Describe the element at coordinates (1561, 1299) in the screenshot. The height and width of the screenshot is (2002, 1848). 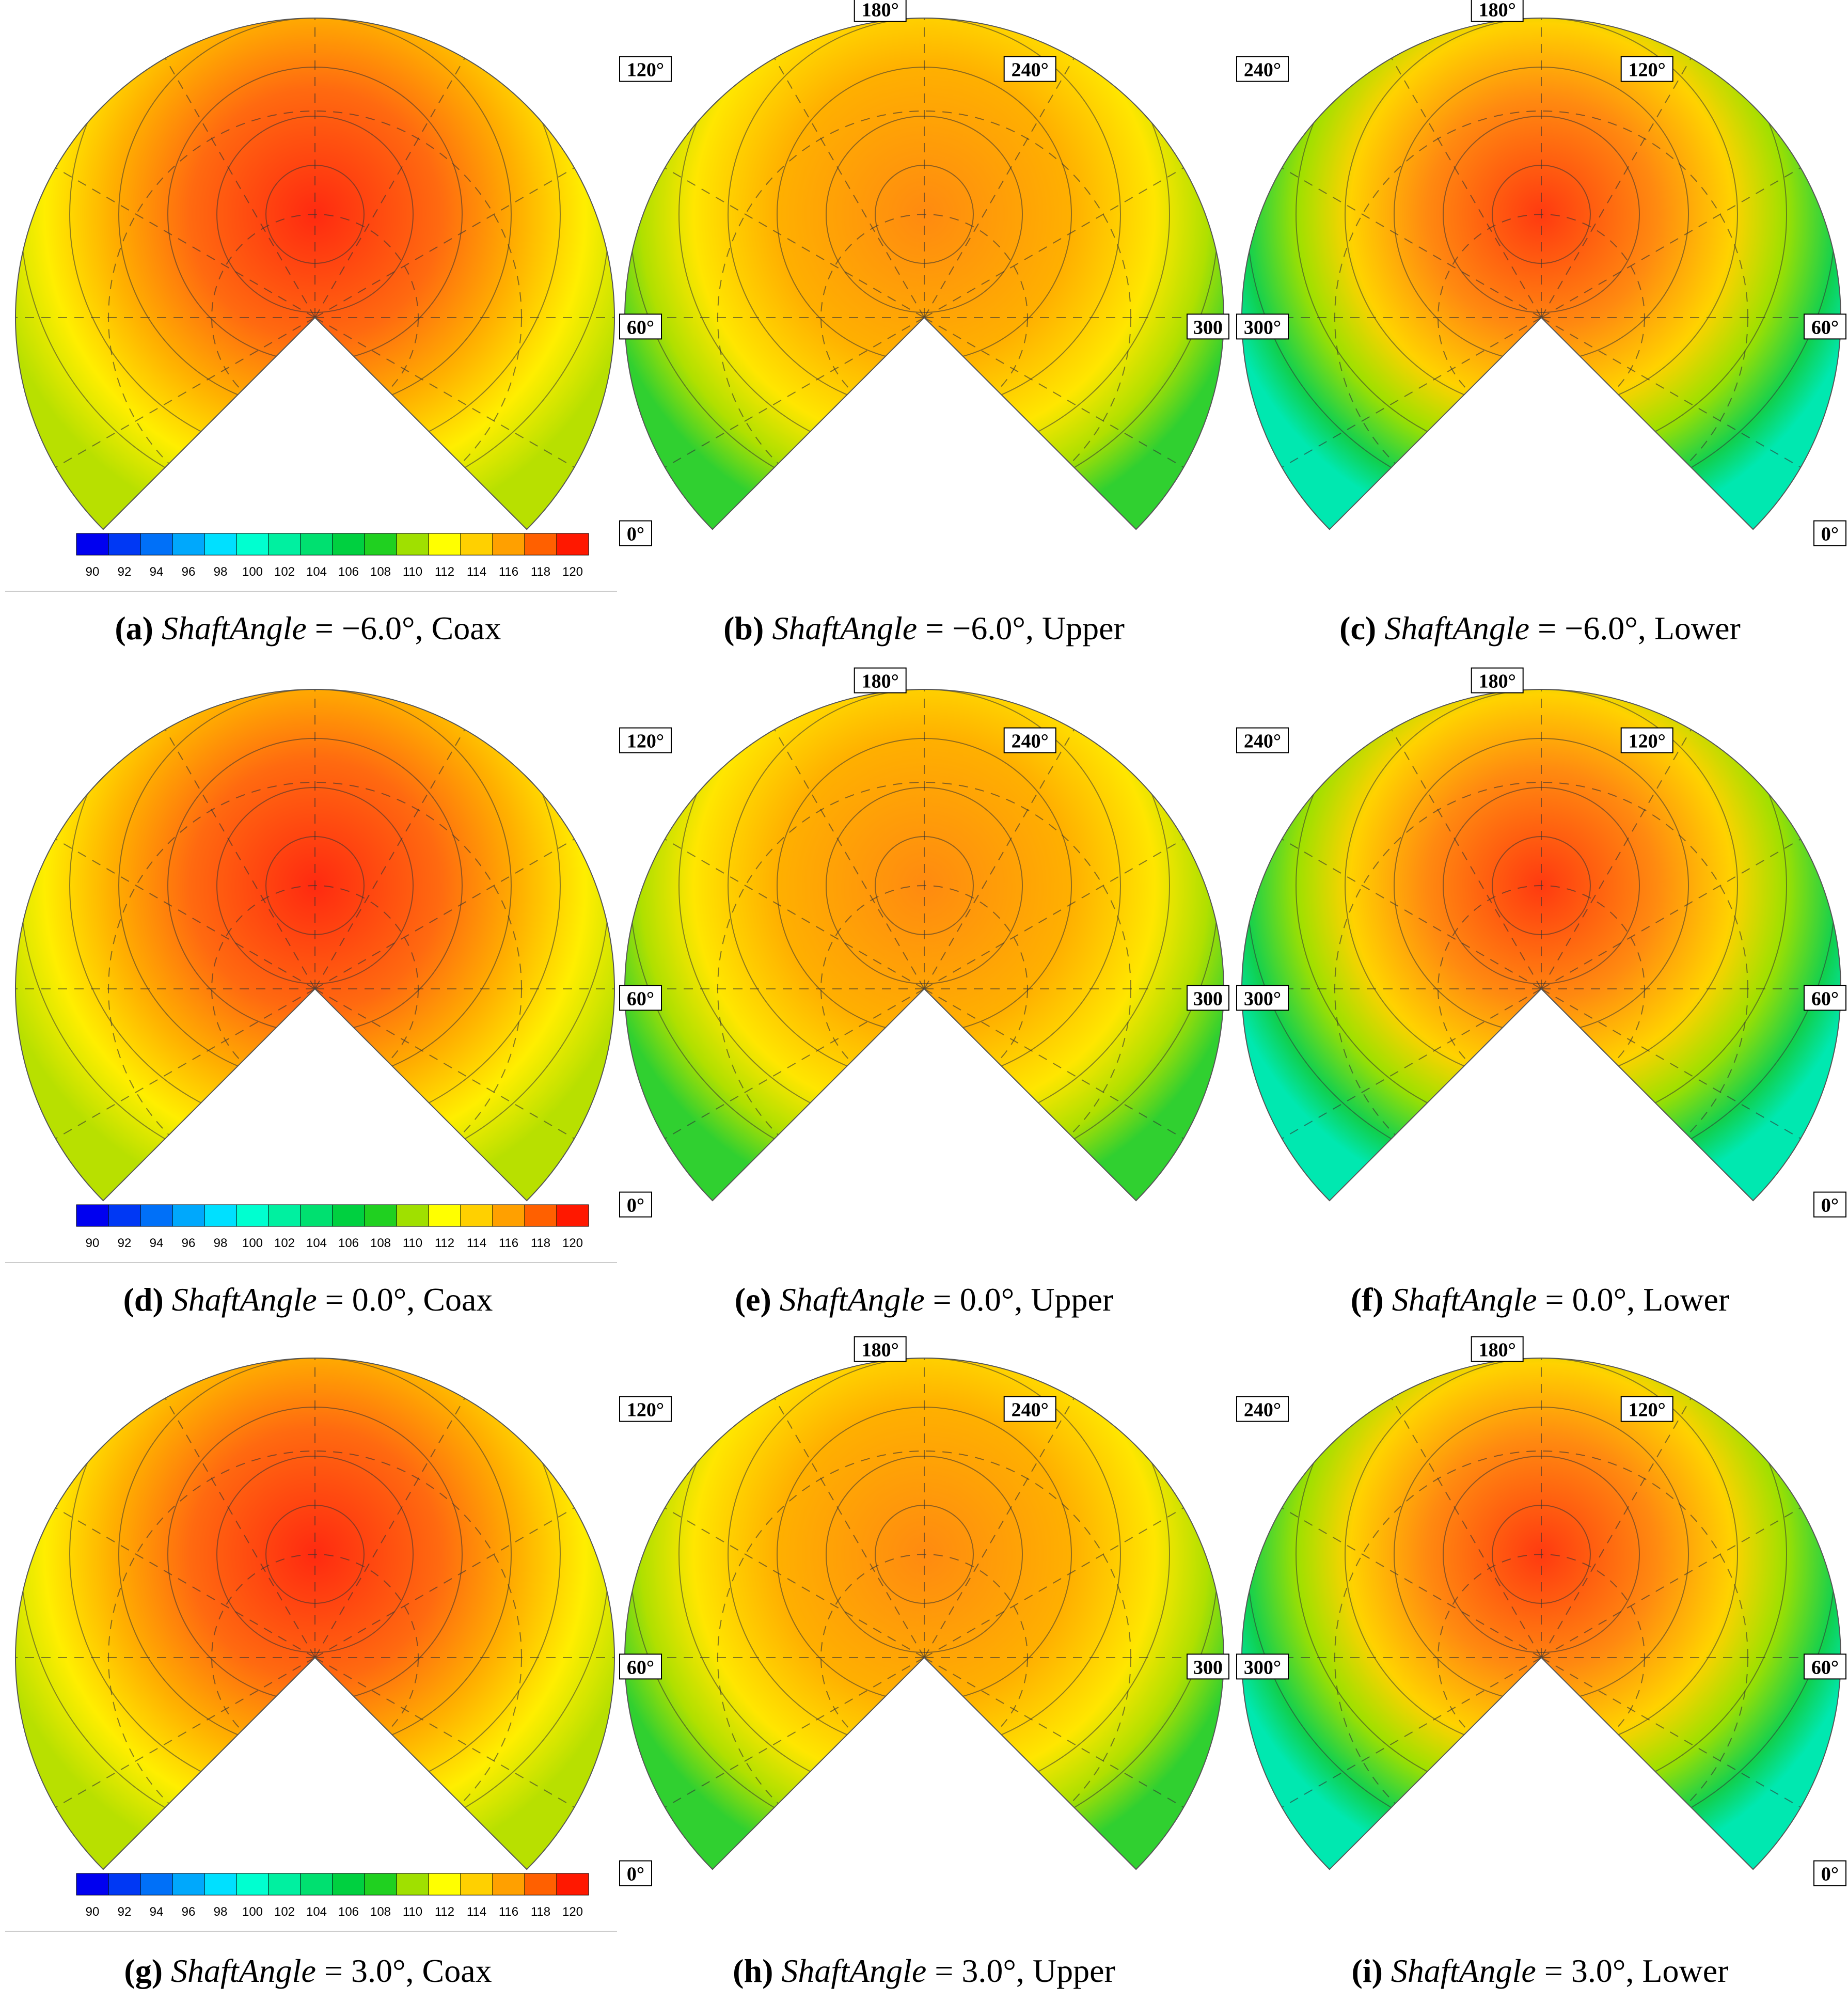
I see `caption-text: ShaftAngle = 0.0°, Lower` at that location.